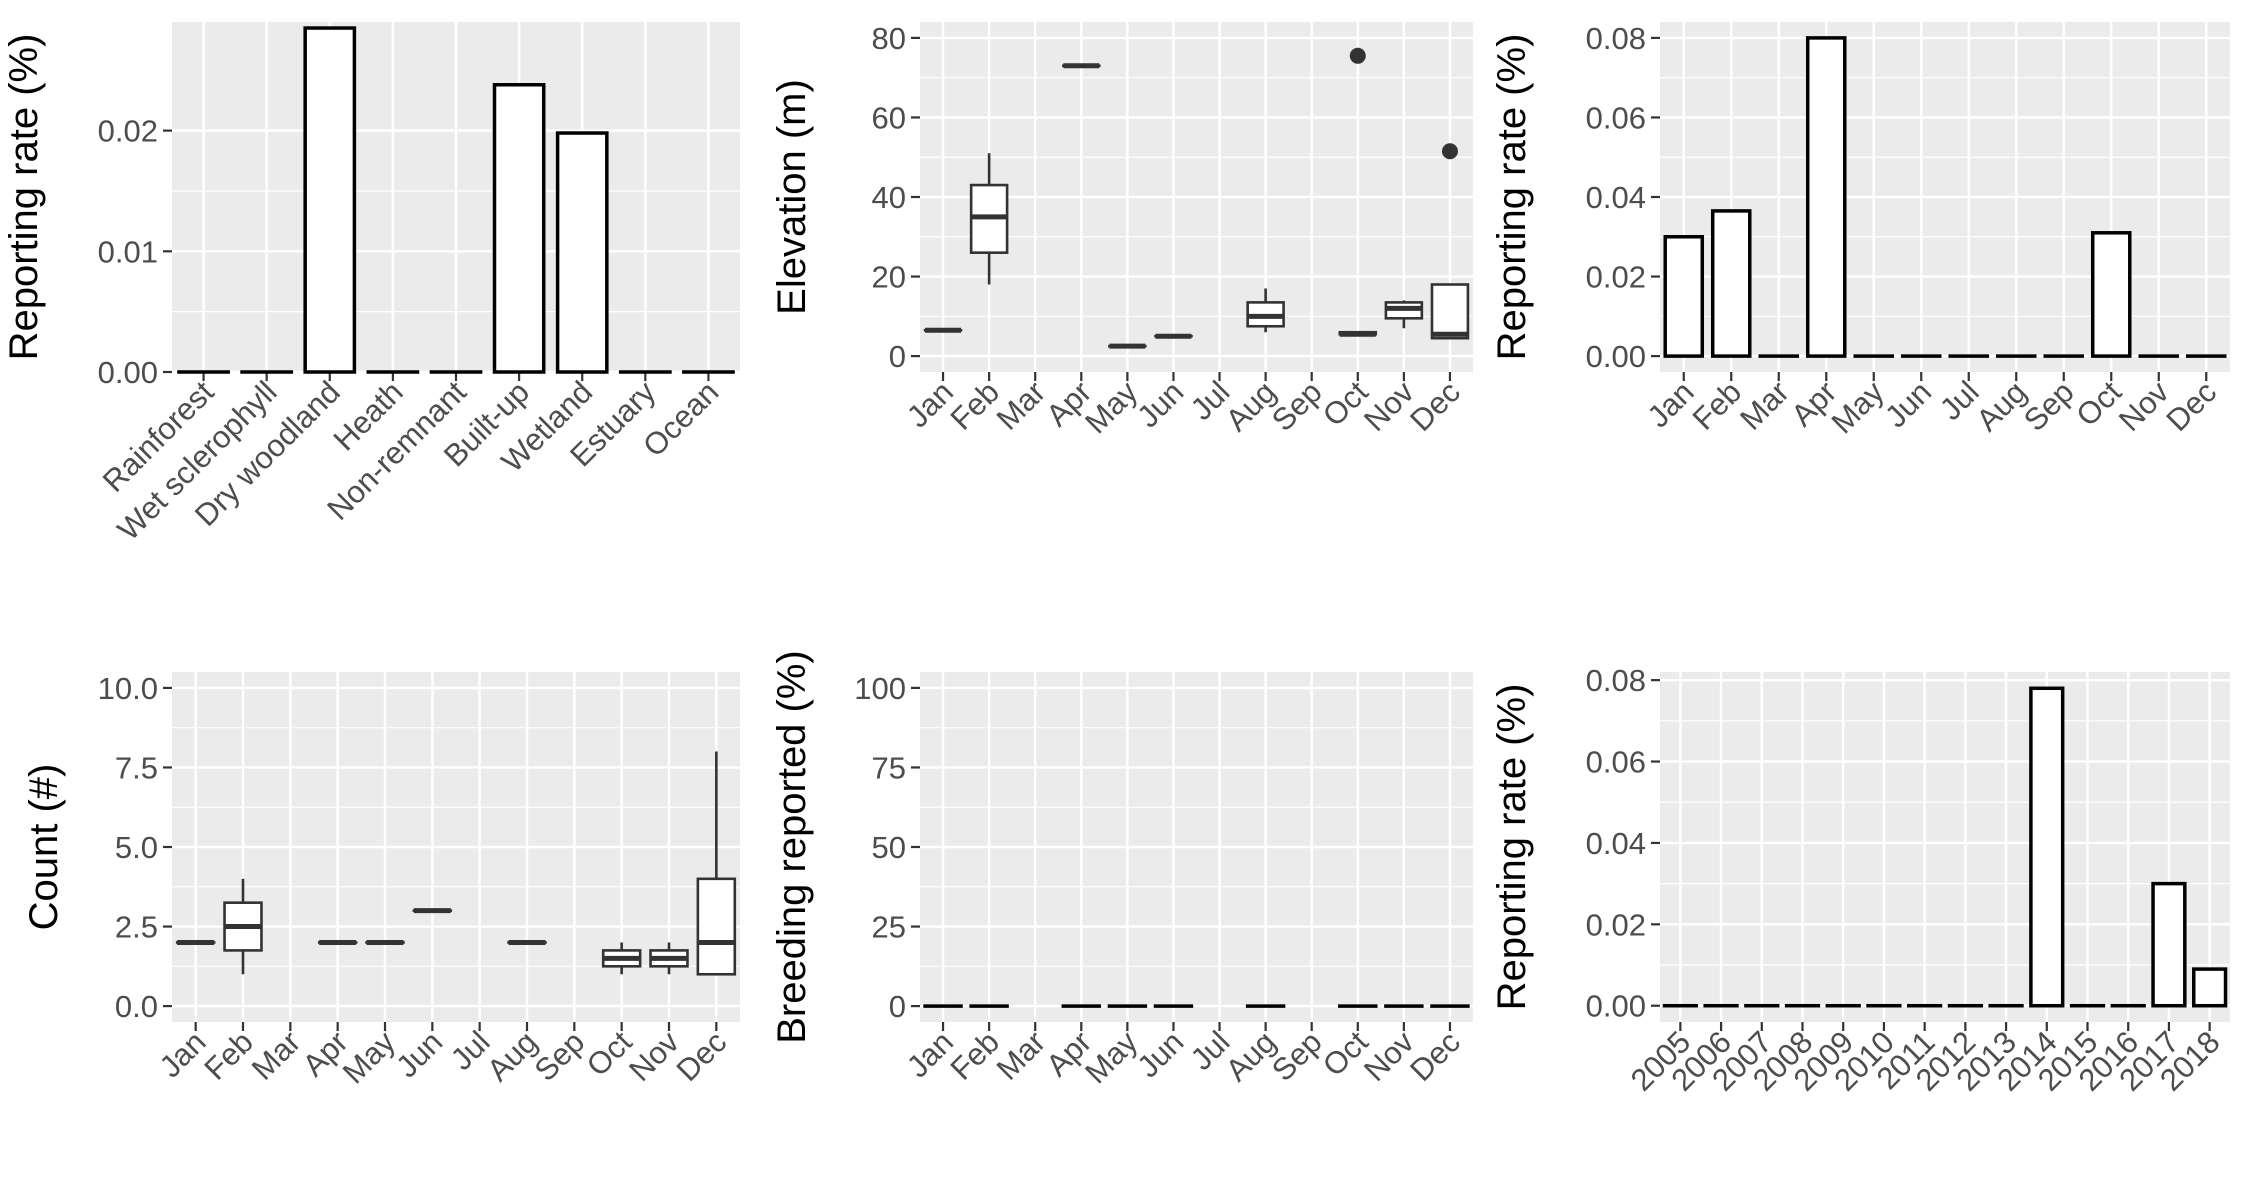 The height and width of the screenshot is (1200, 2250). What do you see at coordinates (1945, 847) in the screenshot?
I see `panel-background` at bounding box center [1945, 847].